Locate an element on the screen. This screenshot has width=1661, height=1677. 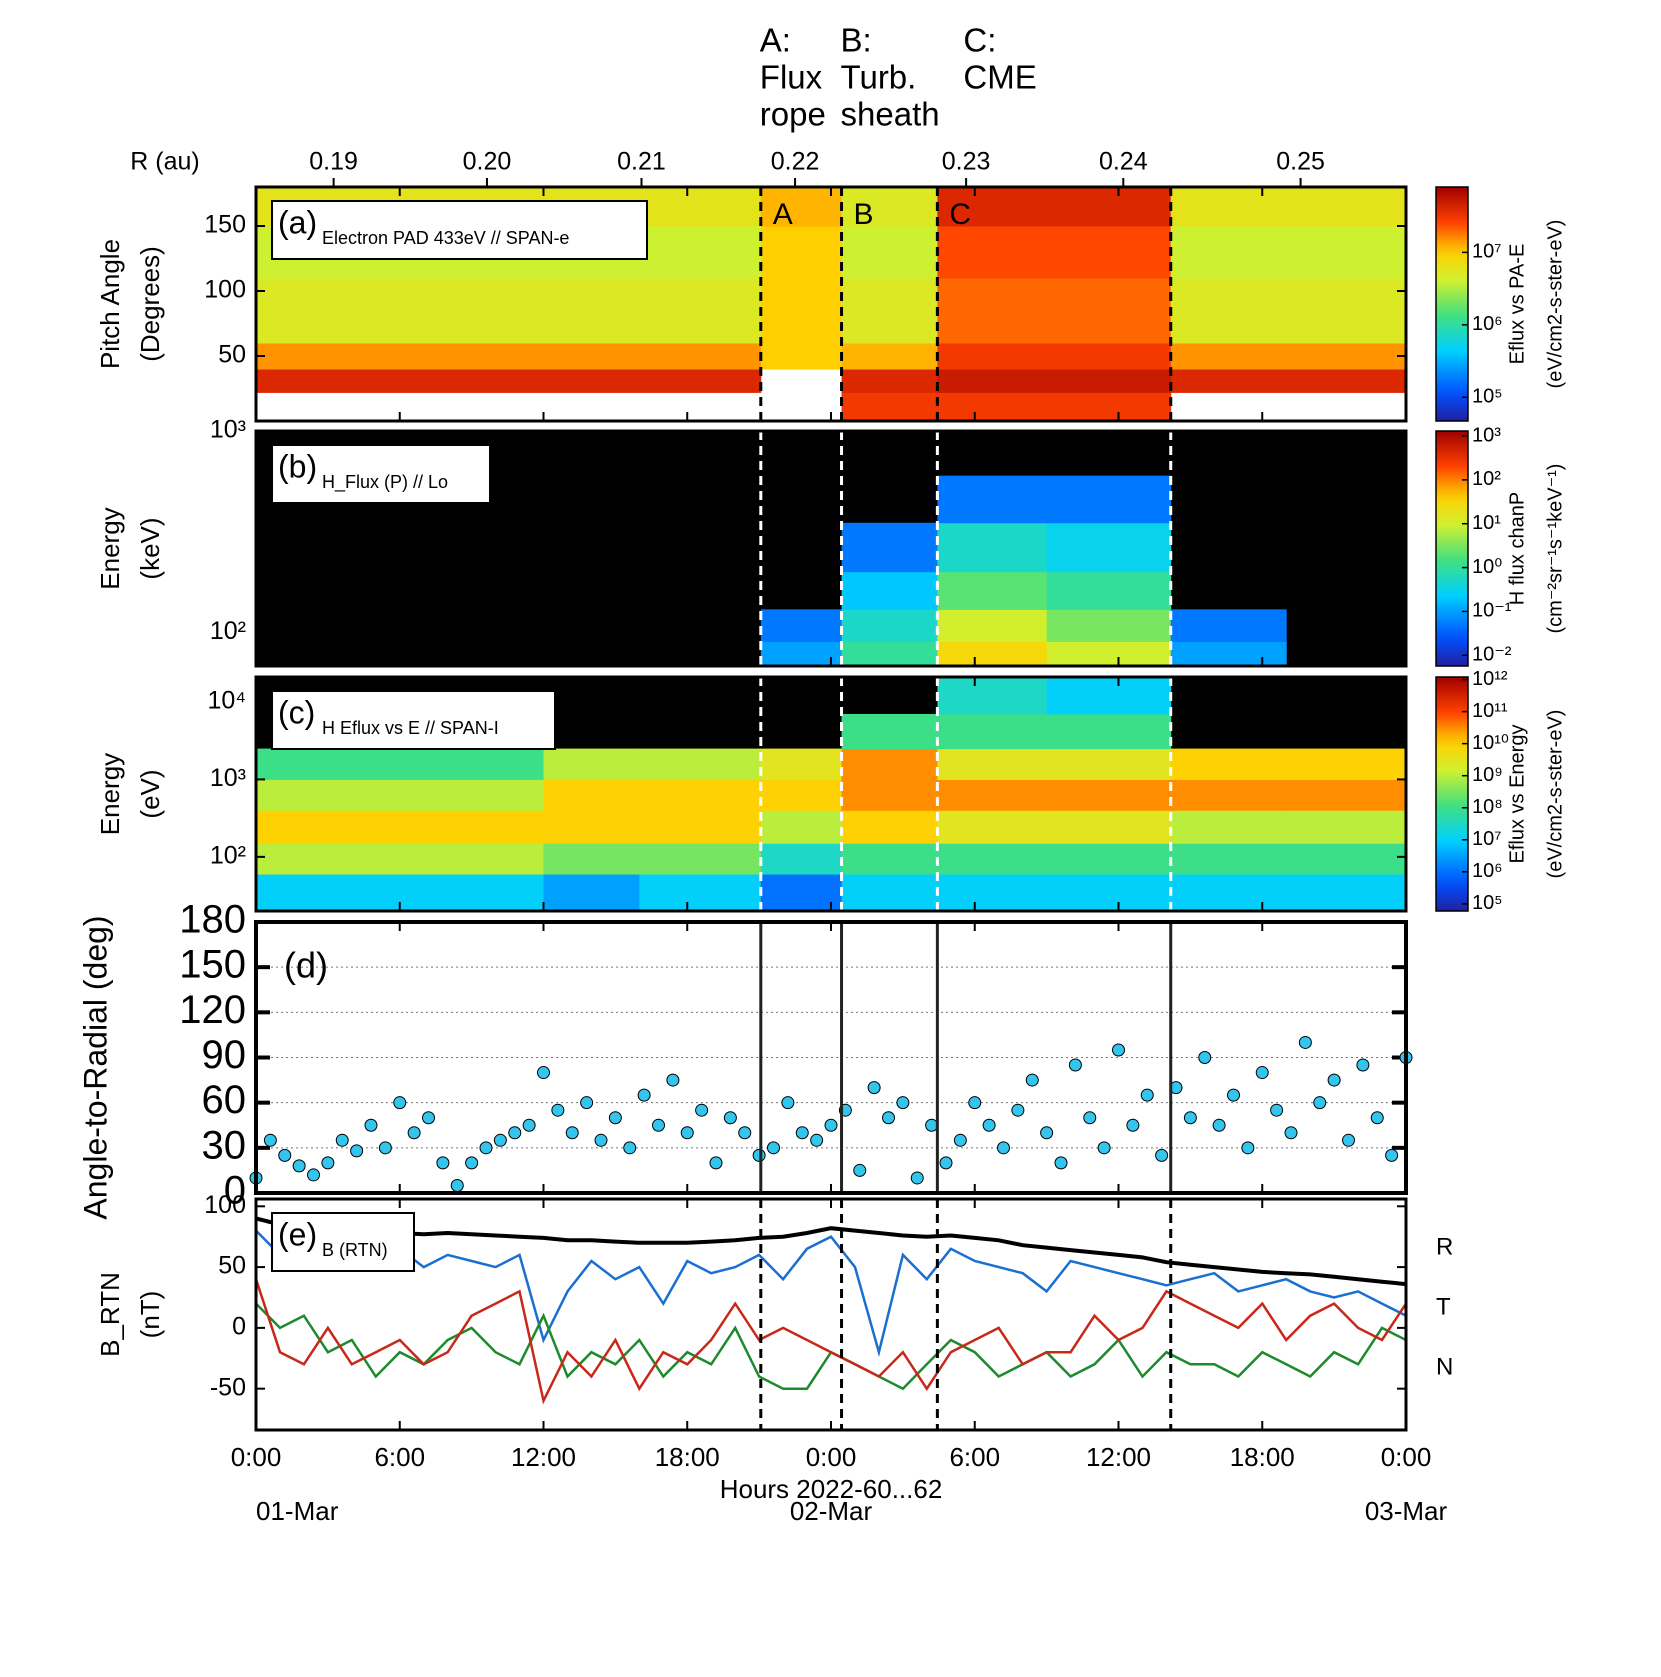
date-label: 02-Mar is located at coordinates (831, 1511).